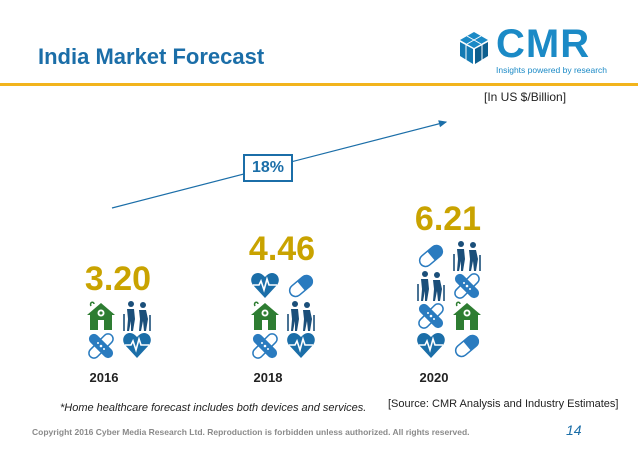 The width and height of the screenshot is (638, 451). What do you see at coordinates (118, 279) in the screenshot?
I see `value-label-2016: 3.20` at bounding box center [118, 279].